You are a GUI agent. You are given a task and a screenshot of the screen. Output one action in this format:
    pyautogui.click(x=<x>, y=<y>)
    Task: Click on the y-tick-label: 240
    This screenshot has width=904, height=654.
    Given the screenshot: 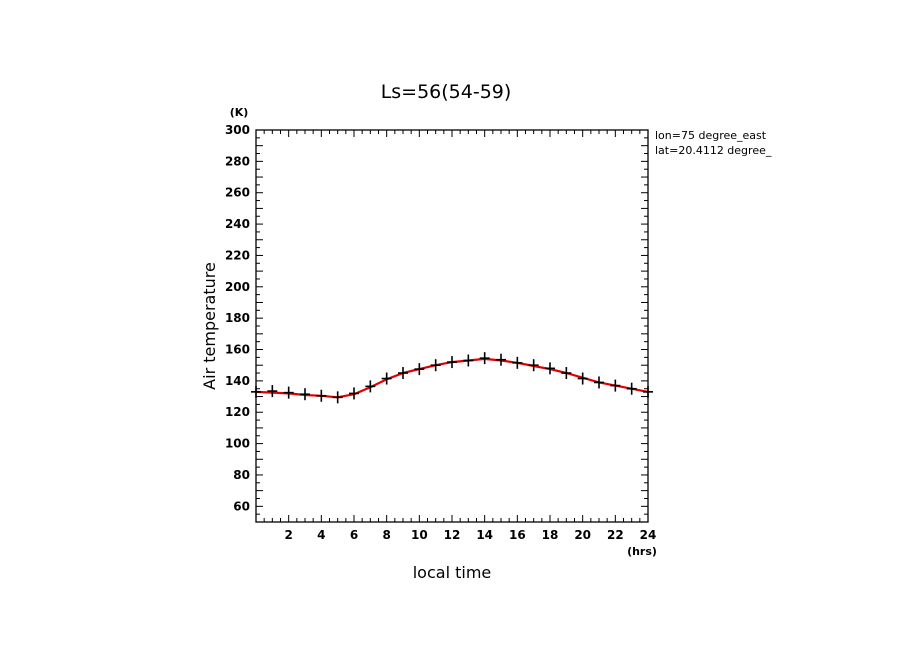 What is the action you would take?
    pyautogui.click(x=237, y=224)
    